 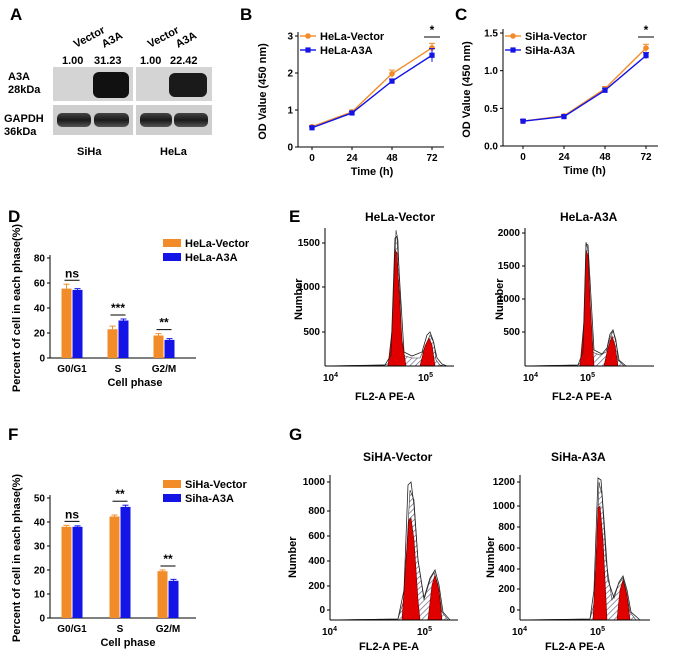 I want to click on bar-hela-vector-s, so click(x=112, y=343).